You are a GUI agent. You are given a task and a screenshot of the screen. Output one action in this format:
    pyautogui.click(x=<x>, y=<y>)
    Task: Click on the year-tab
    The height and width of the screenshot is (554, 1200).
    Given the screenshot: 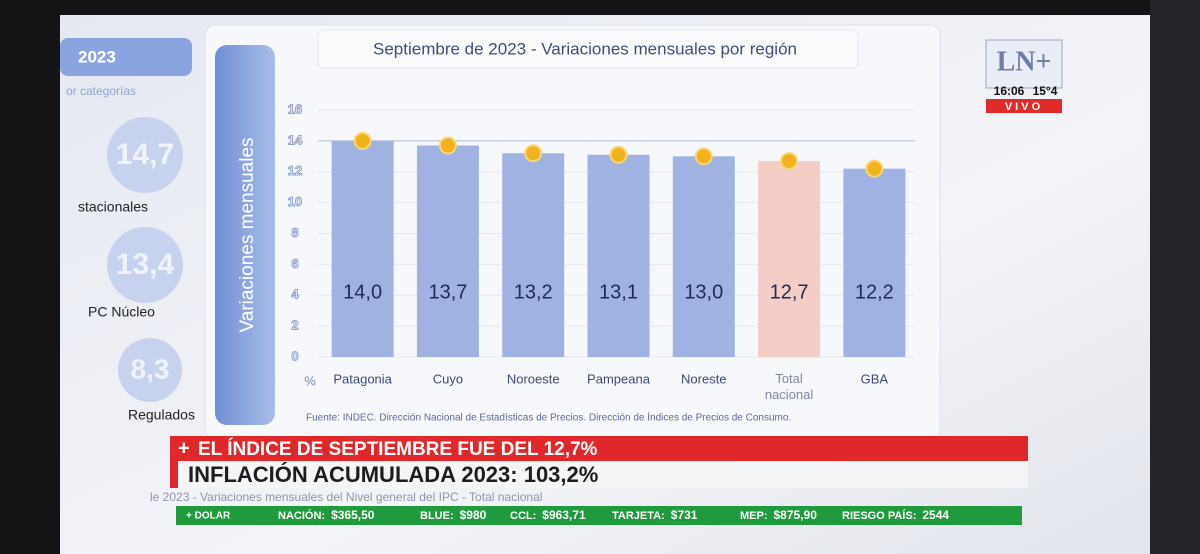 What is the action you would take?
    pyautogui.click(x=126, y=57)
    